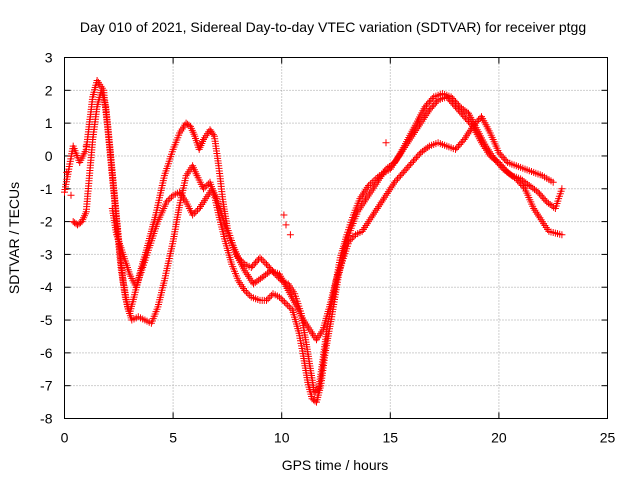  What do you see at coordinates (173, 438) in the screenshot?
I see `x-tick-label: 5` at bounding box center [173, 438].